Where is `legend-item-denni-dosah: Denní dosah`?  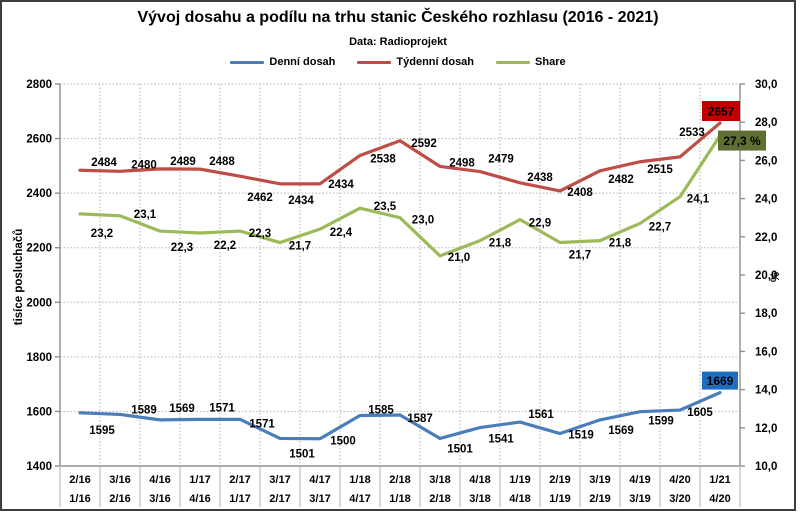
legend-item-denni-dosah: Denní dosah is located at coordinates (282, 62).